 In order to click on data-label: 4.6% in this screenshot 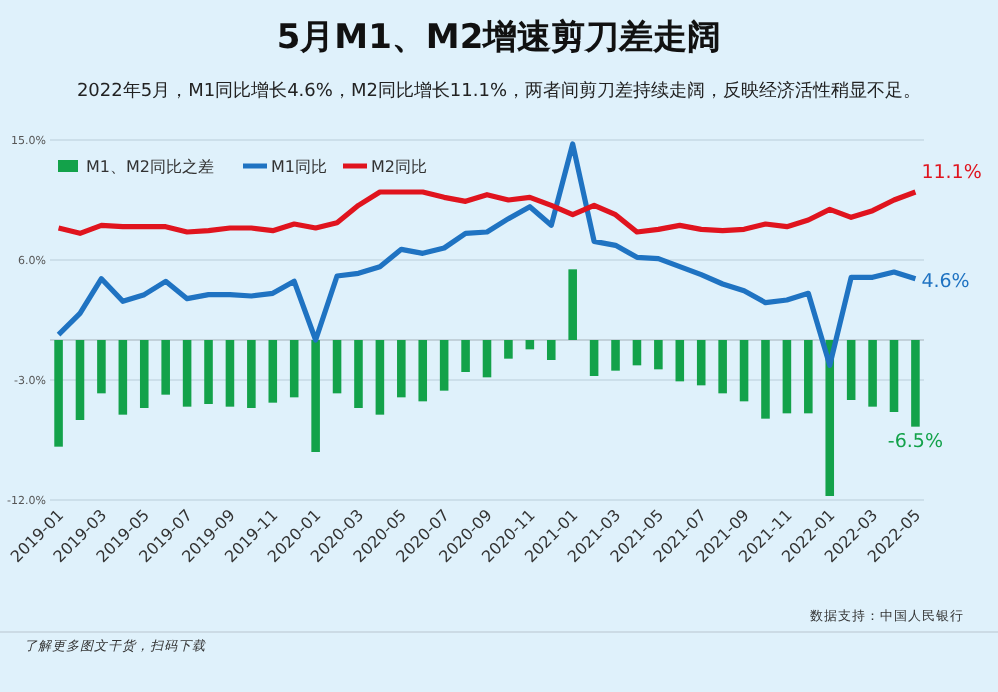, I will do `click(945, 281)`.